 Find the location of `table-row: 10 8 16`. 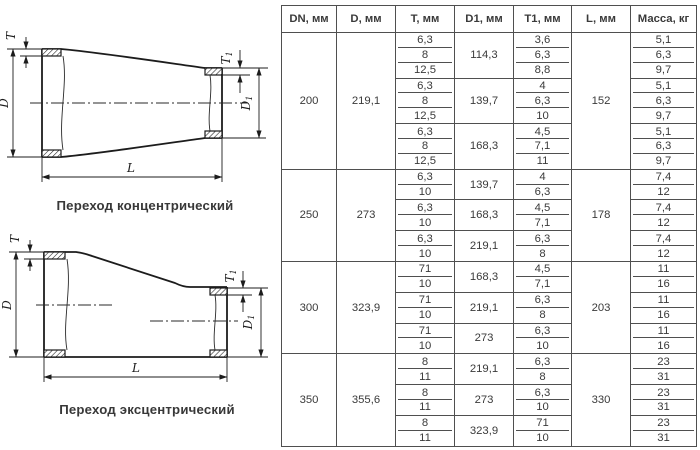

table-row: 10 8 16 is located at coordinates (489, 315).